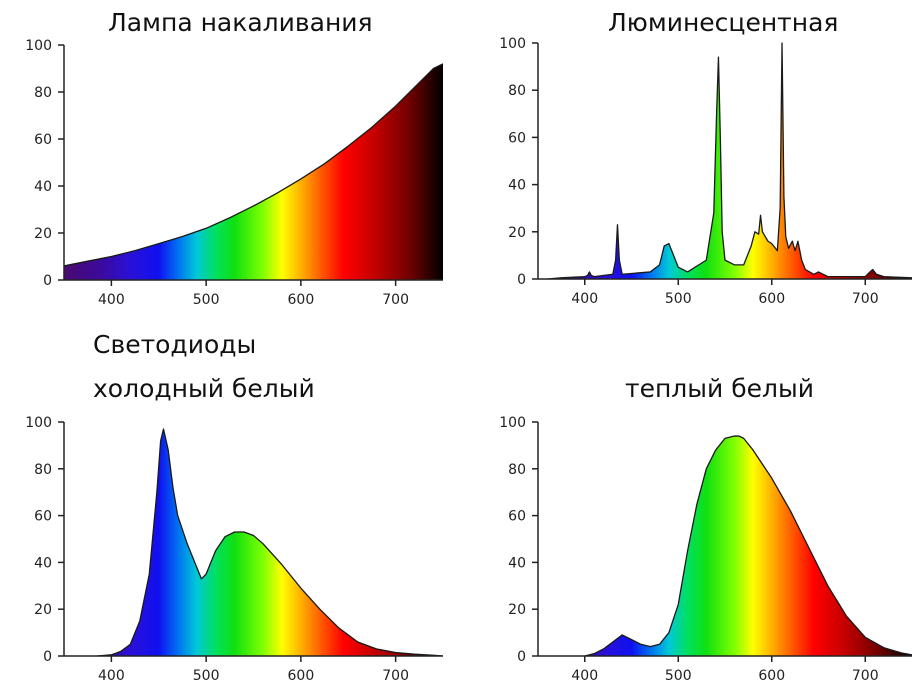 The image size is (915, 688). I want to click on y-tick-label-cool-white-20: 20, so click(43, 610).